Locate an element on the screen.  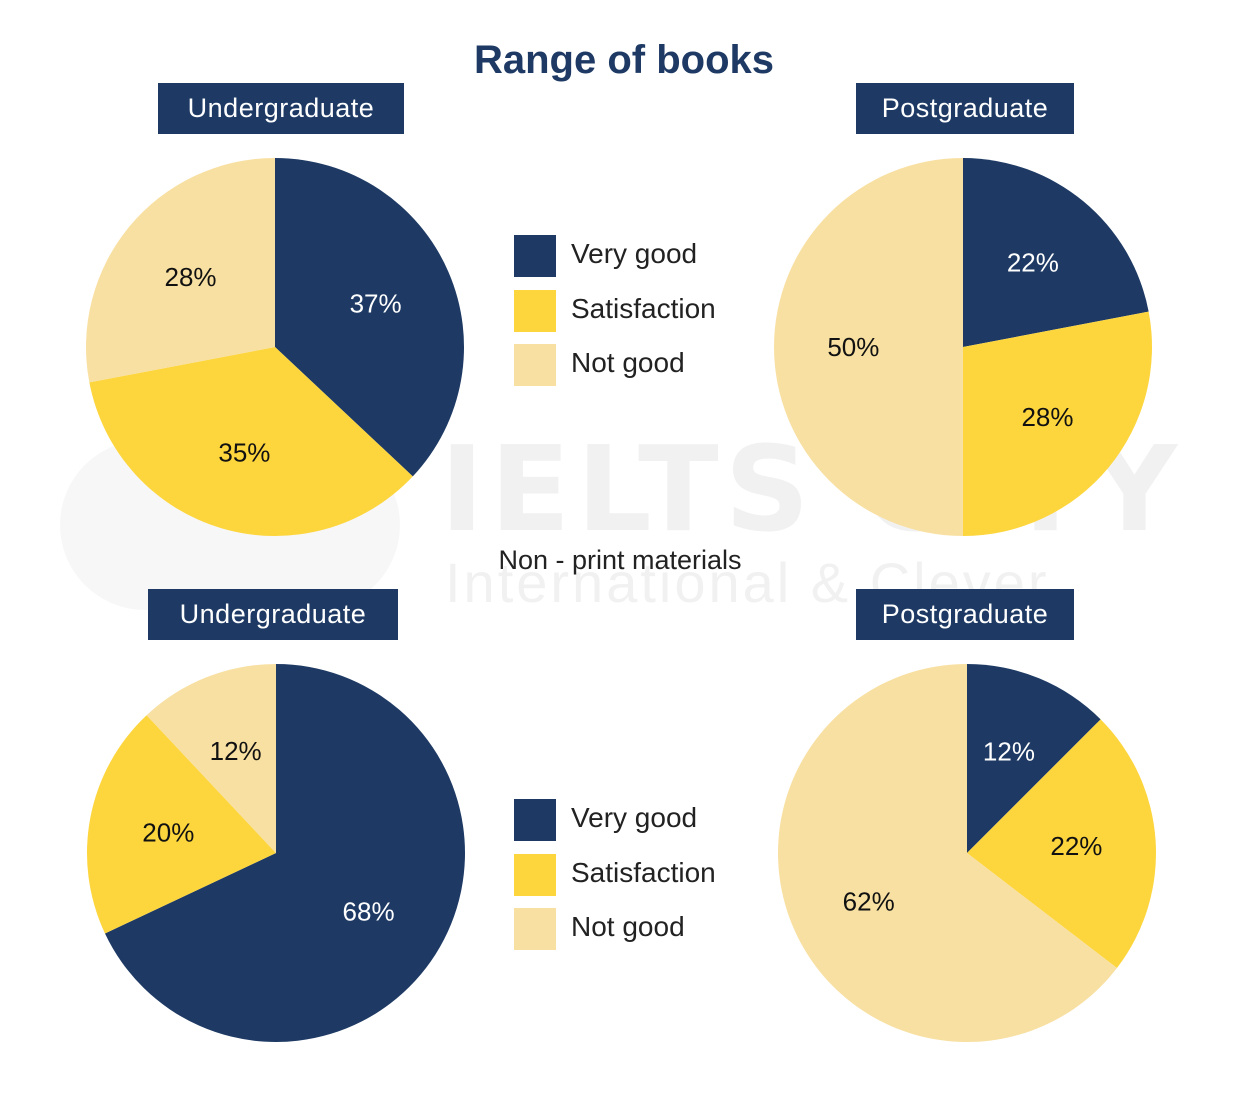
pie-data-label-not-good: 62% is located at coordinates (869, 901).